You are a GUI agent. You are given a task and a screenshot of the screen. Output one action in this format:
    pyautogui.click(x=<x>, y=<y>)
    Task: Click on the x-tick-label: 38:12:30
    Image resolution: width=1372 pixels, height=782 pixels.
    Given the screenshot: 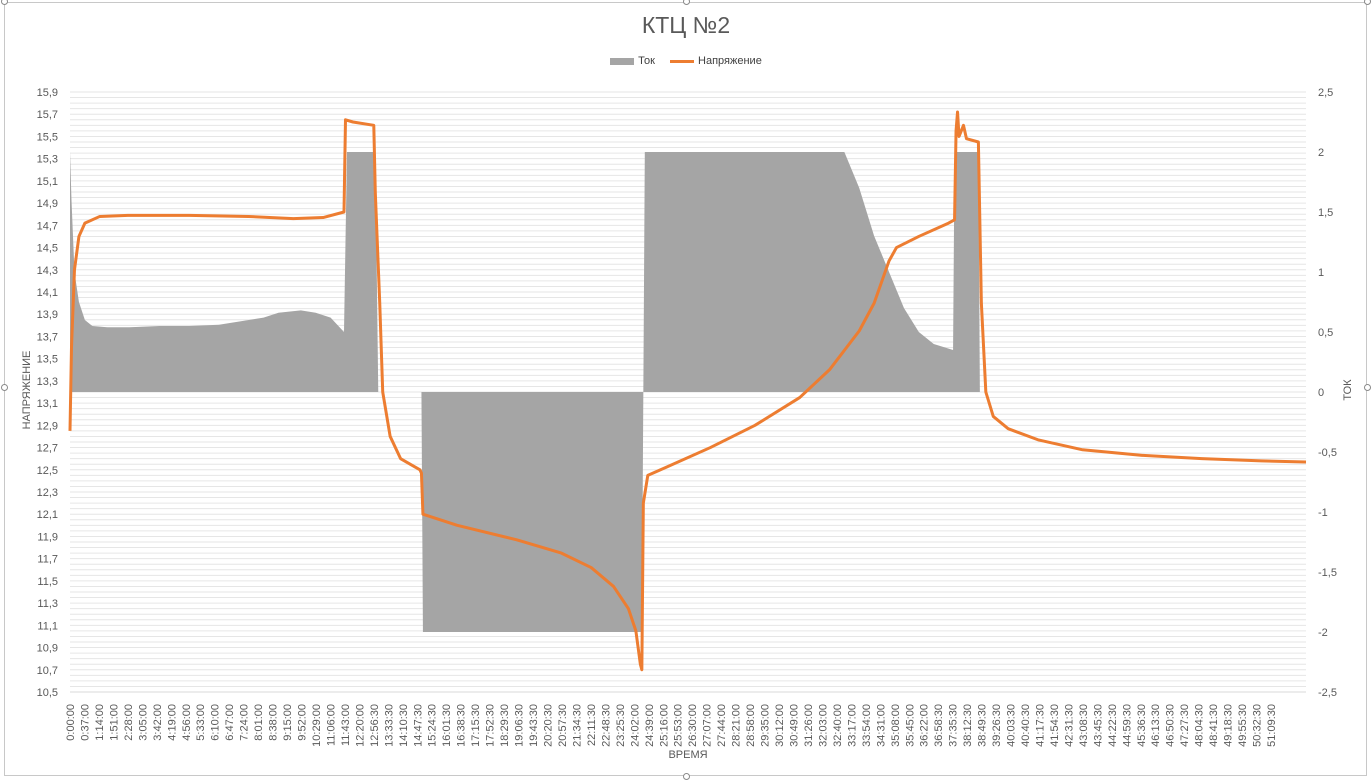 What is the action you would take?
    pyautogui.click(x=968, y=725)
    